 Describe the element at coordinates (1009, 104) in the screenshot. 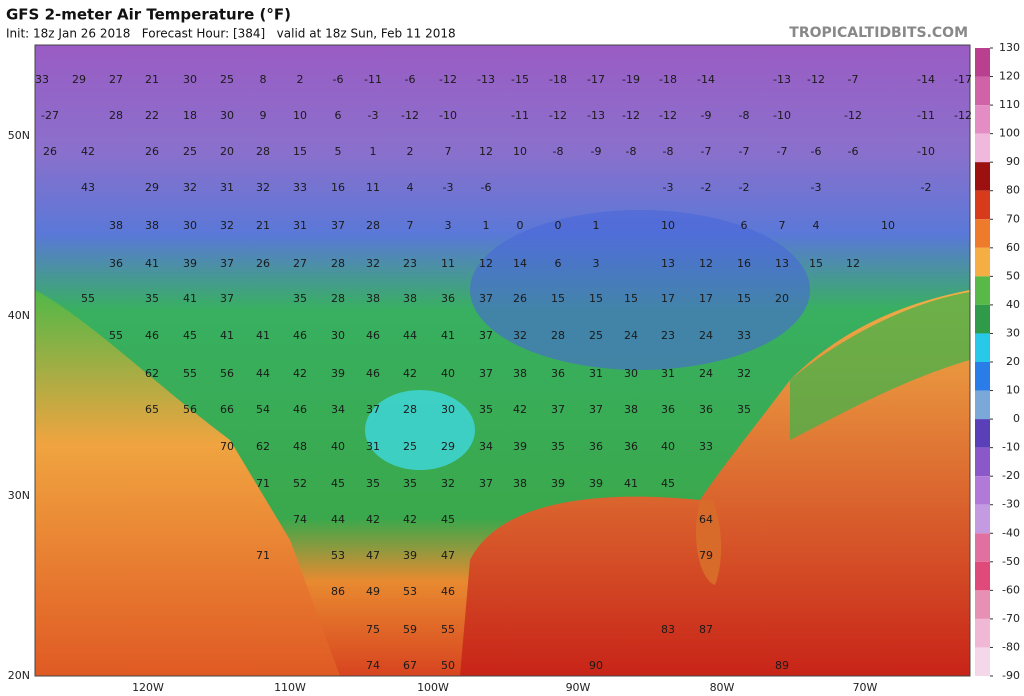

I see `colorbar-label: 110` at that location.